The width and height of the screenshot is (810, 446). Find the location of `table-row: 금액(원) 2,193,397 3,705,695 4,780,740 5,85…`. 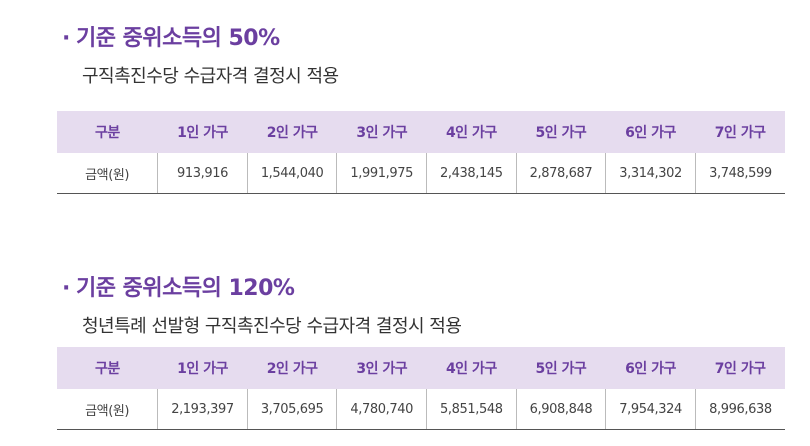

table-row: 금액(원) 2,193,397 3,705,695 4,780,740 5,85… is located at coordinates (421, 409).